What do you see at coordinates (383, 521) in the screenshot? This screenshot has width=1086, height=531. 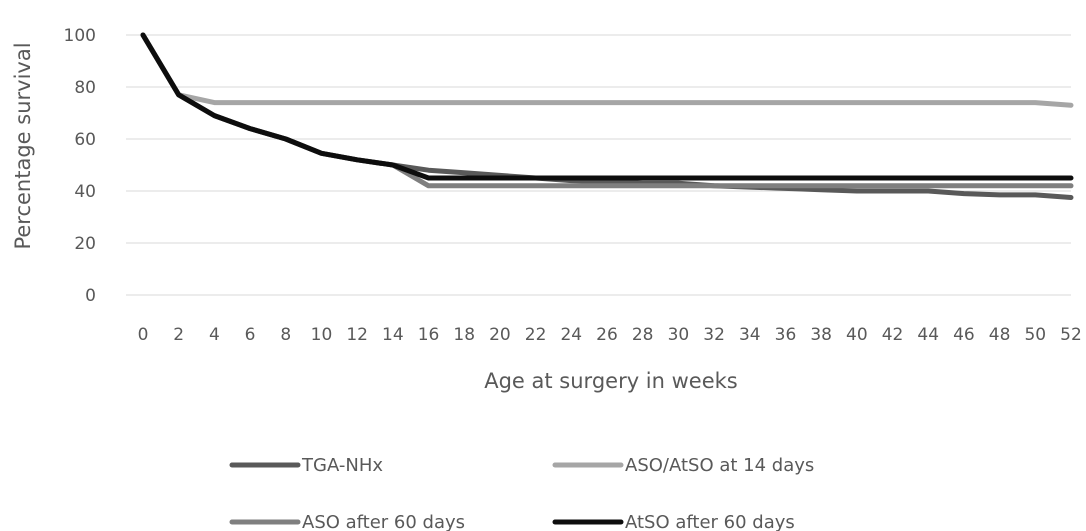 I see `legend-label: ASO after 60 days` at bounding box center [383, 521].